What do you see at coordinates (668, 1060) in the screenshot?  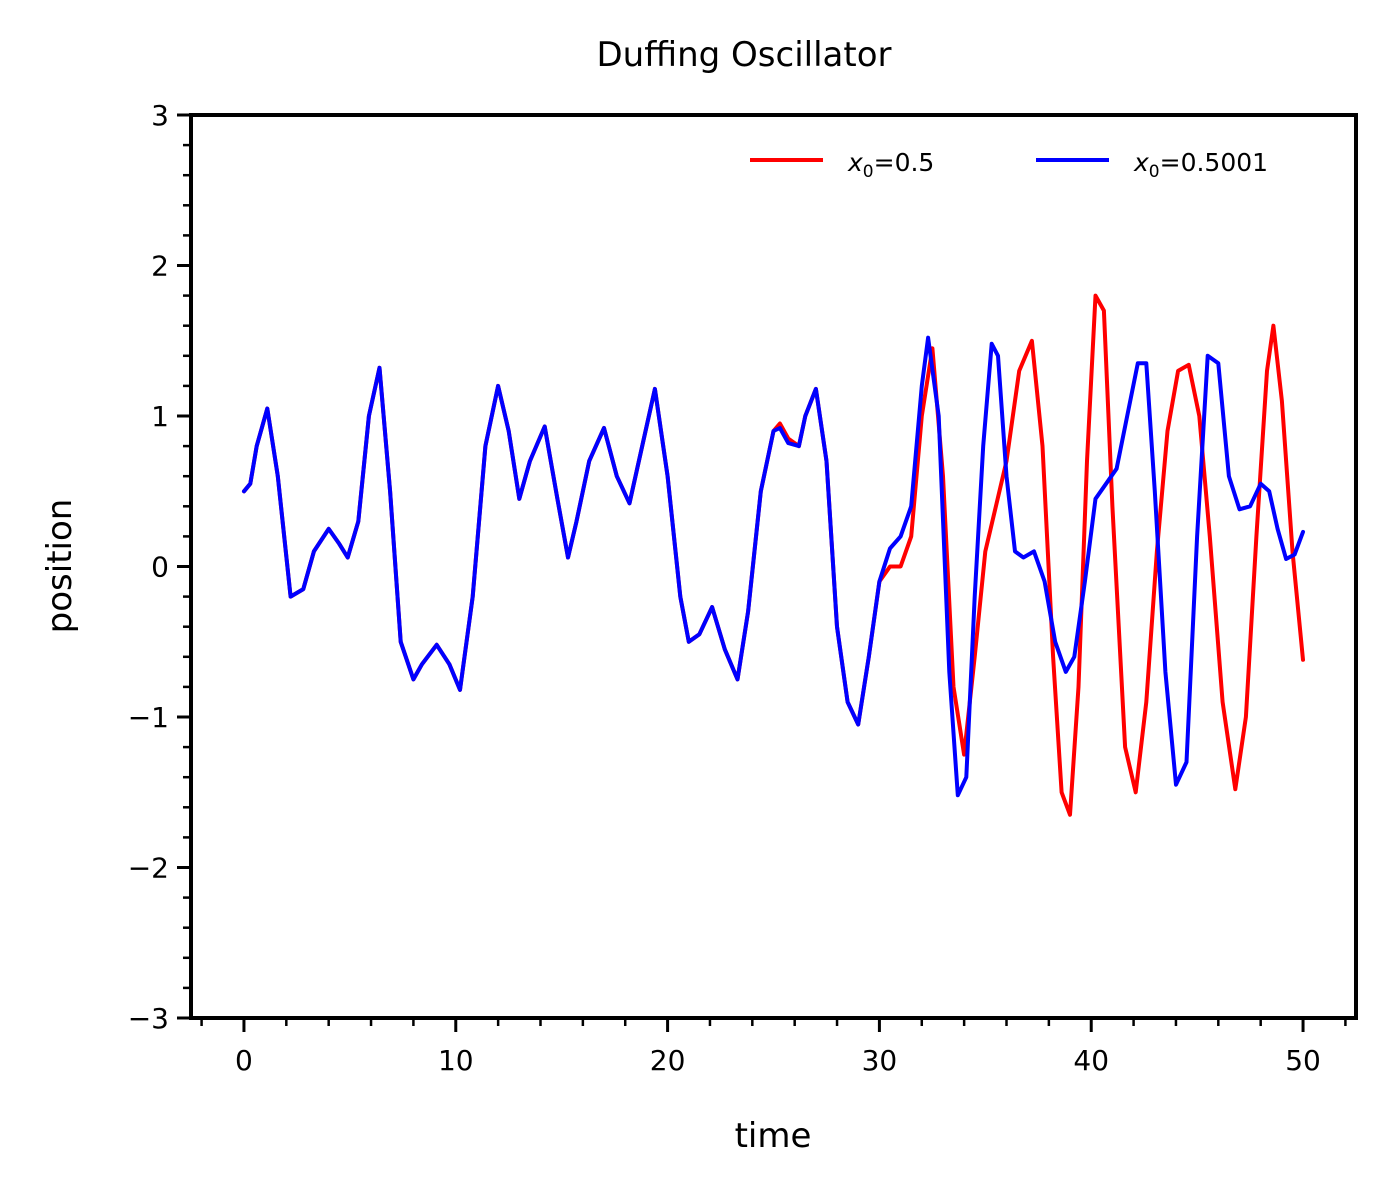 I see `x-tick-label: 20` at bounding box center [668, 1060].